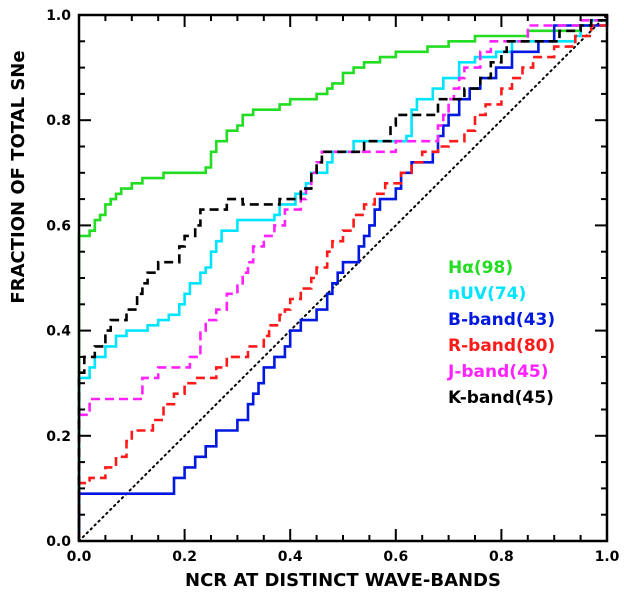 The width and height of the screenshot is (624, 593). Describe the element at coordinates (79, 557) in the screenshot. I see `x-tick-label: 0.0` at that location.